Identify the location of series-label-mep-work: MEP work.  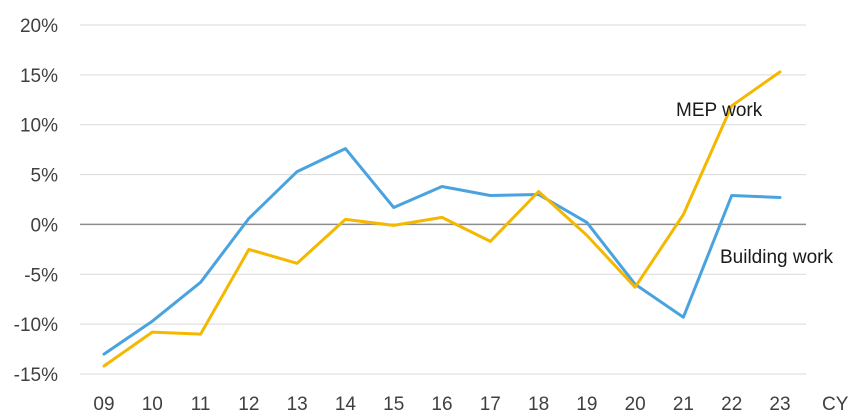
(719, 110).